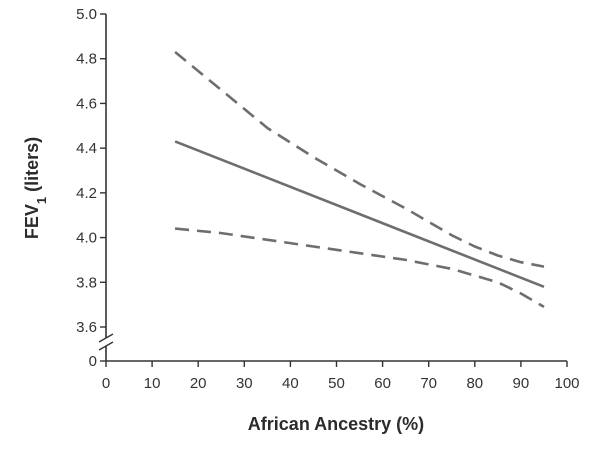 Image resolution: width=600 pixels, height=449 pixels. I want to click on y-axis-title: FEV1 (liters), so click(35, 188).